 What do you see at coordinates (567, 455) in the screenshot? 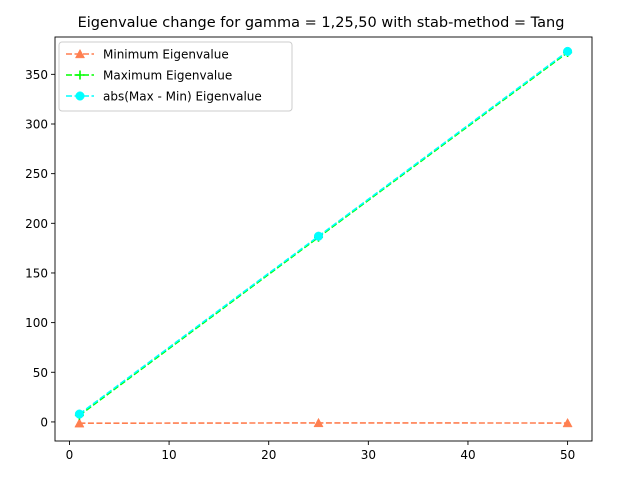
I see `x-tick-label: 50` at bounding box center [567, 455].